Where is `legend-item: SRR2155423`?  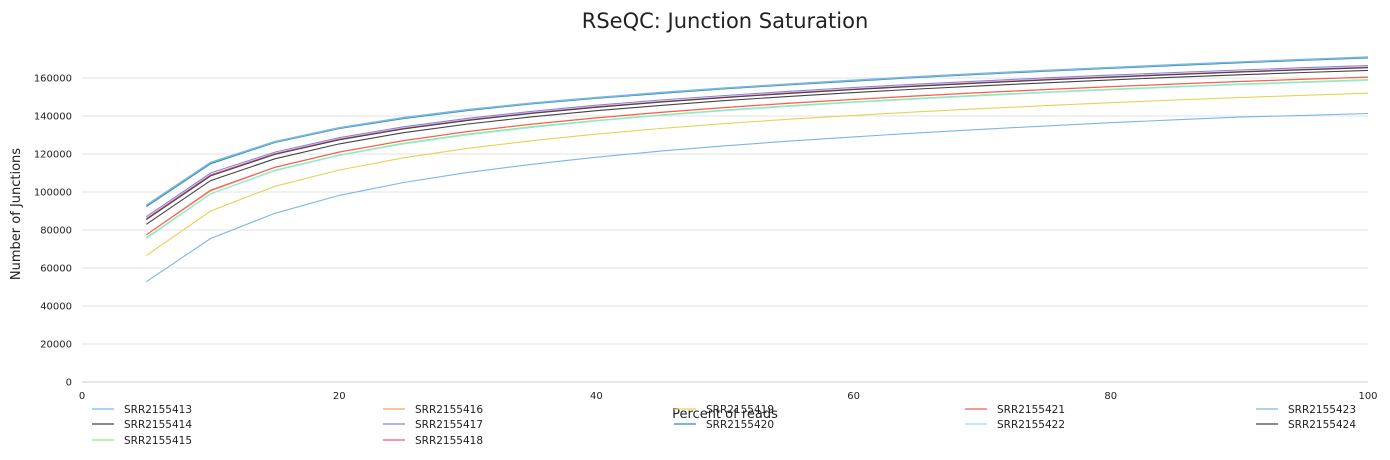 legend-item: SRR2155423 is located at coordinates (1306, 410).